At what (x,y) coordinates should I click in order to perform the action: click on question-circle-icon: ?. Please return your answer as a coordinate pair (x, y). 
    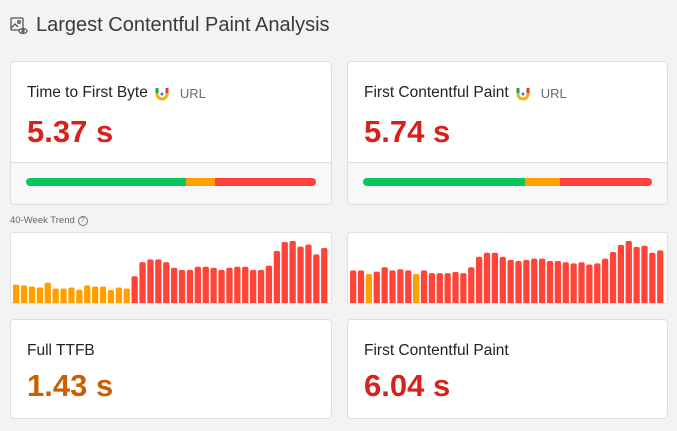
    Looking at the image, I should click on (82, 220).